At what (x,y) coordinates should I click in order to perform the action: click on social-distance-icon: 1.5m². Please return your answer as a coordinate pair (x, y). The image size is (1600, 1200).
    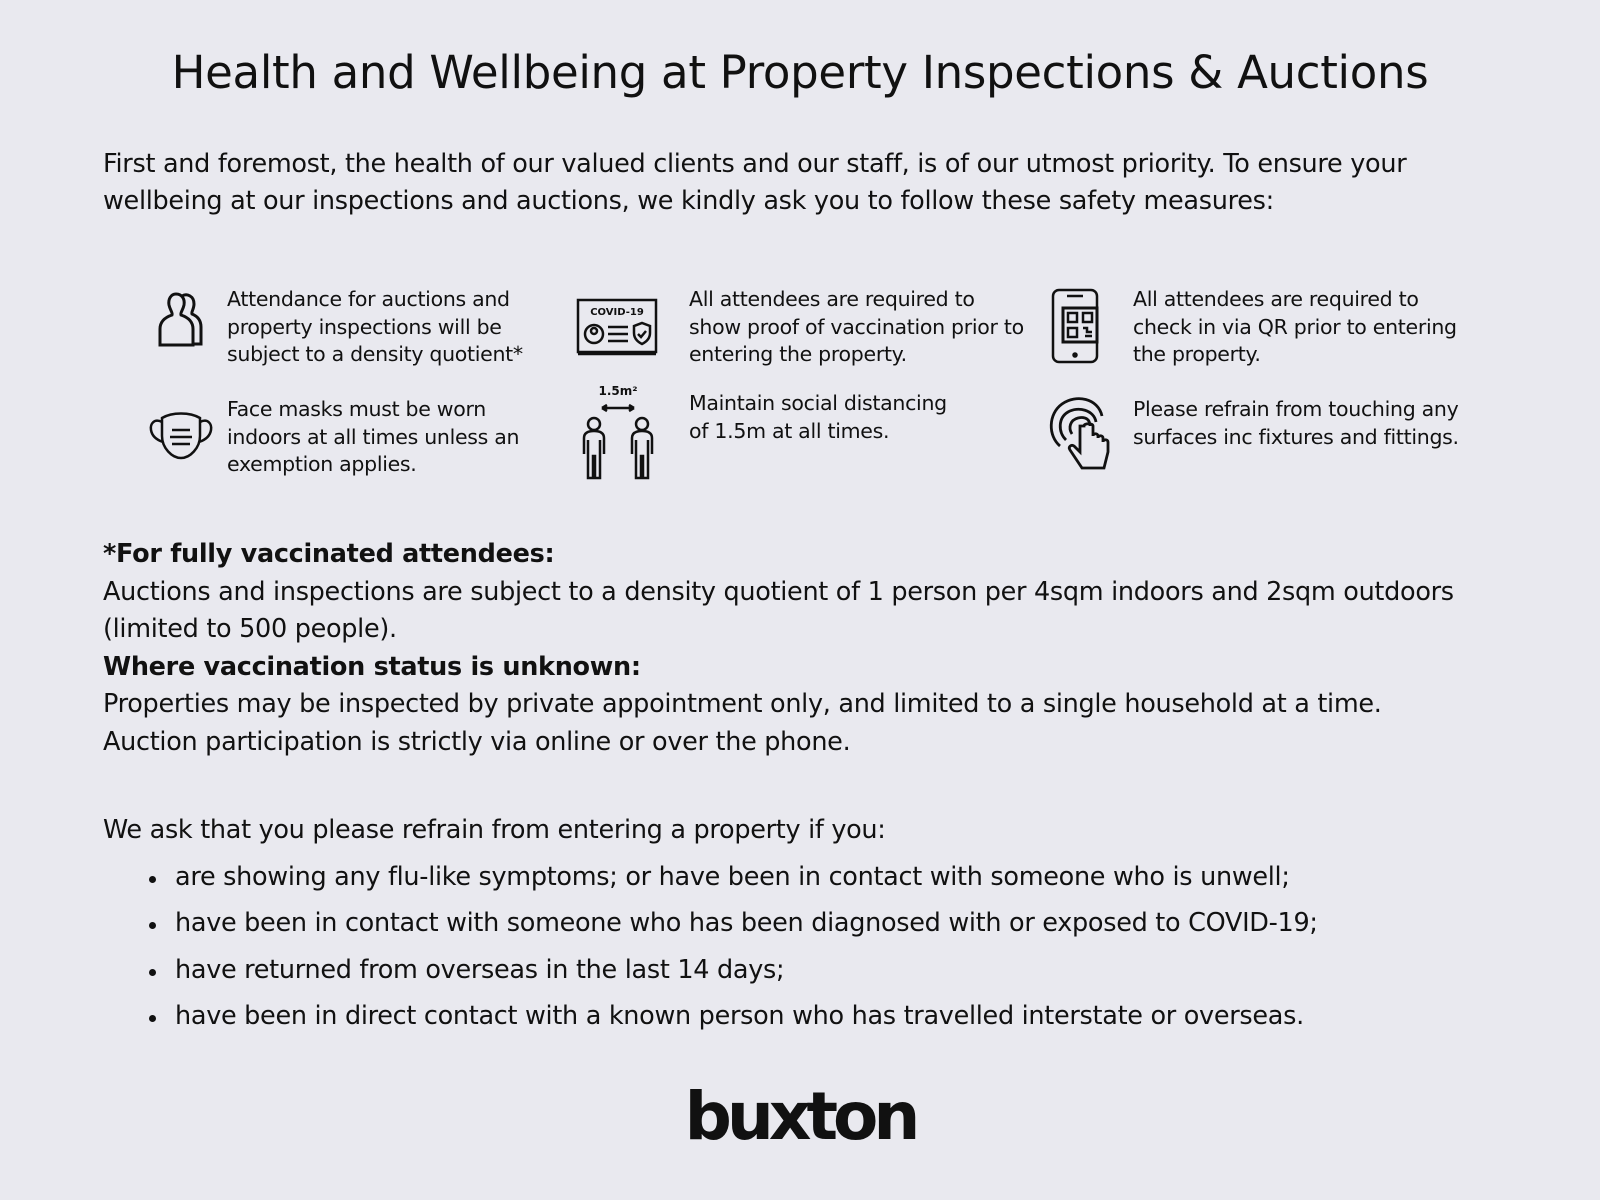
    Looking at the image, I should click on (618, 432).